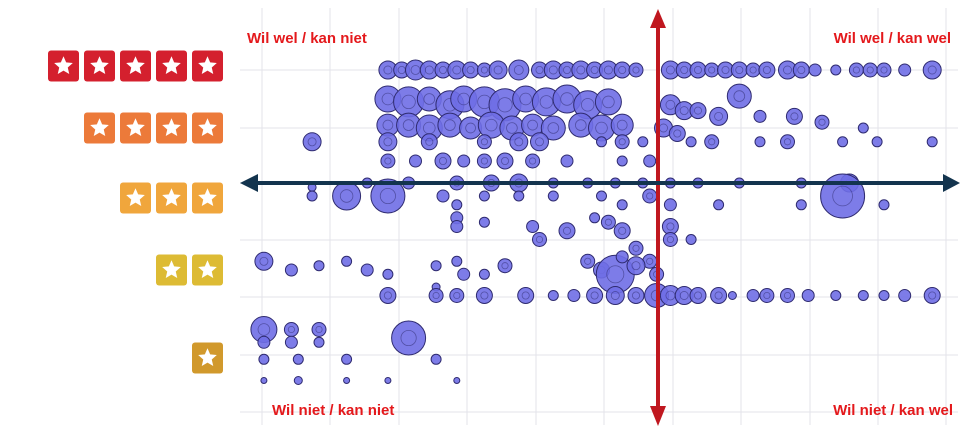 Image resolution: width=961 pixels, height=431 pixels. Describe the element at coordinates (249, 183) in the screenshot. I see `horizontal-divider-arrowhead-left` at that location.